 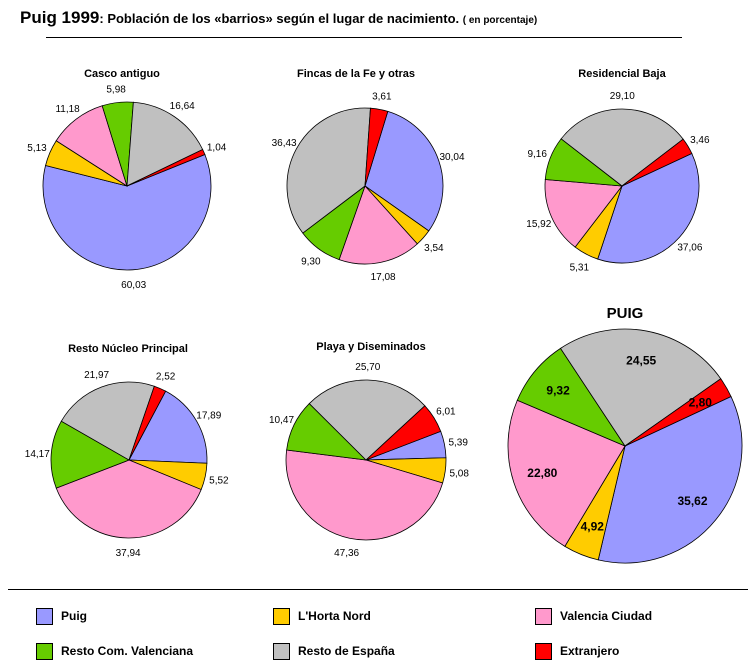 What do you see at coordinates (382, 97) in the screenshot?
I see `data-label: 3,61` at bounding box center [382, 97].